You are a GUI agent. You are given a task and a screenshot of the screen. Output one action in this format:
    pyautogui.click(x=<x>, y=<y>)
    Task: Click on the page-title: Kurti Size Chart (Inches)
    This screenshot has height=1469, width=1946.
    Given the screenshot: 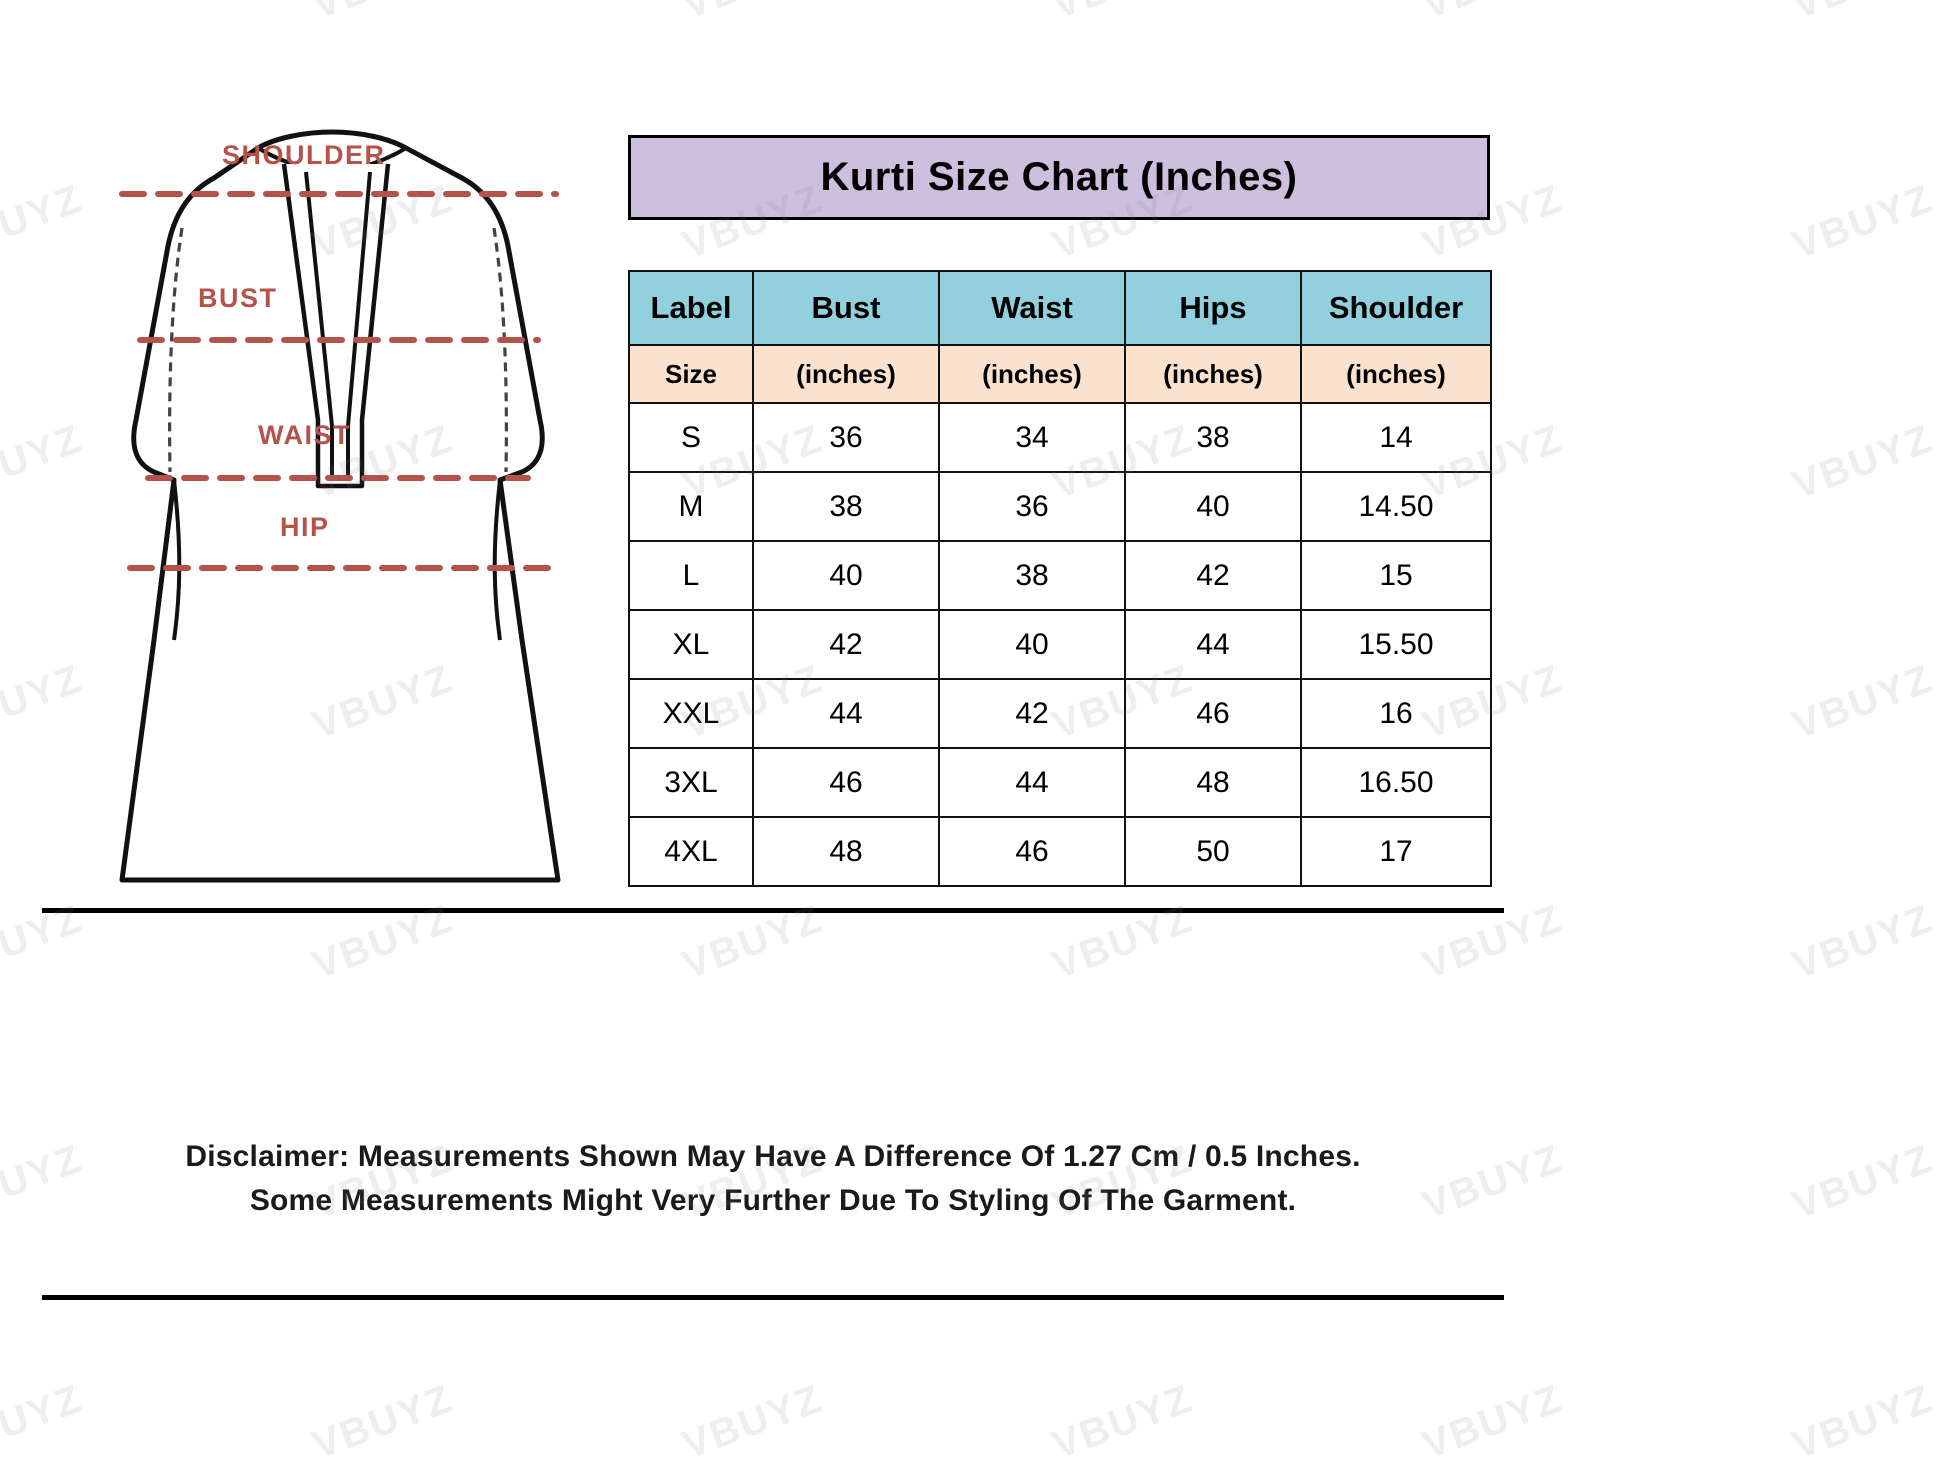 What is the action you would take?
    pyautogui.click(x=1059, y=177)
    